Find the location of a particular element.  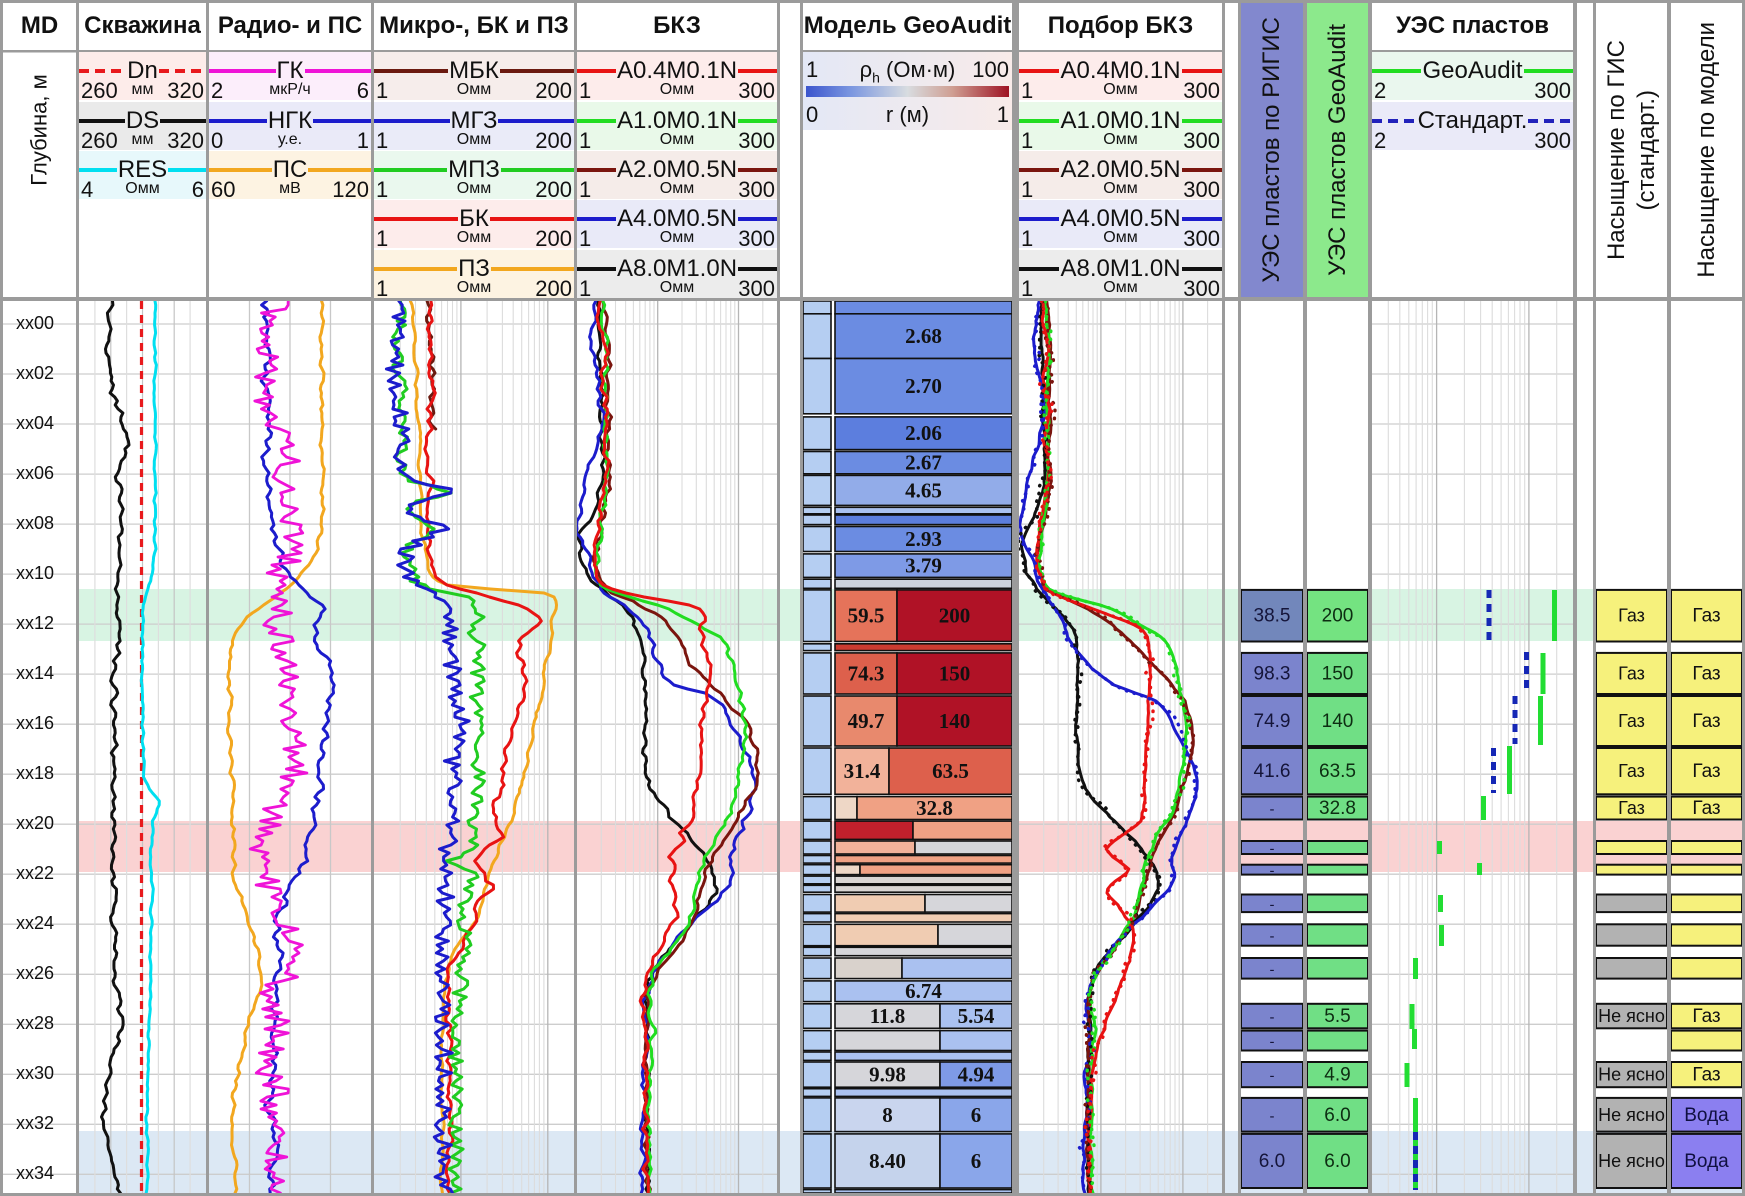

svg-text: 2.93 is located at coordinates (923, 539).